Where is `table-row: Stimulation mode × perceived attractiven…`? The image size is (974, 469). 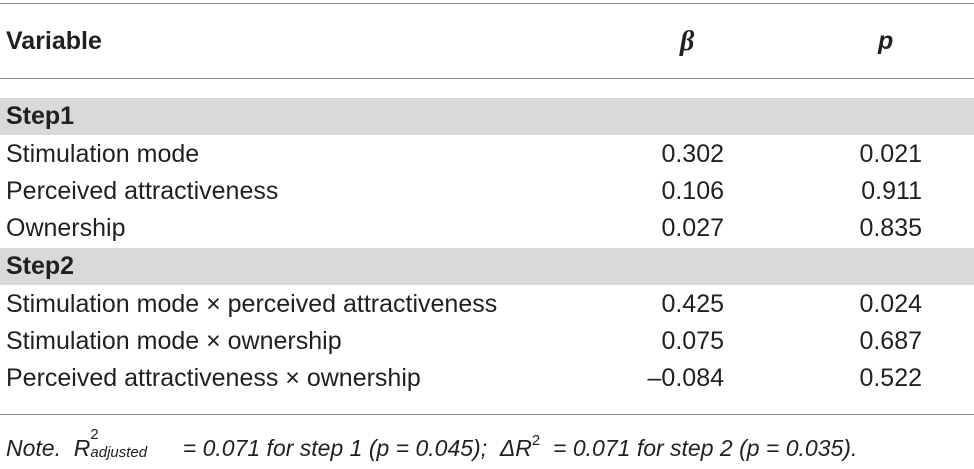
table-row: Stimulation mode × perceived attractiven… is located at coordinates (487, 304).